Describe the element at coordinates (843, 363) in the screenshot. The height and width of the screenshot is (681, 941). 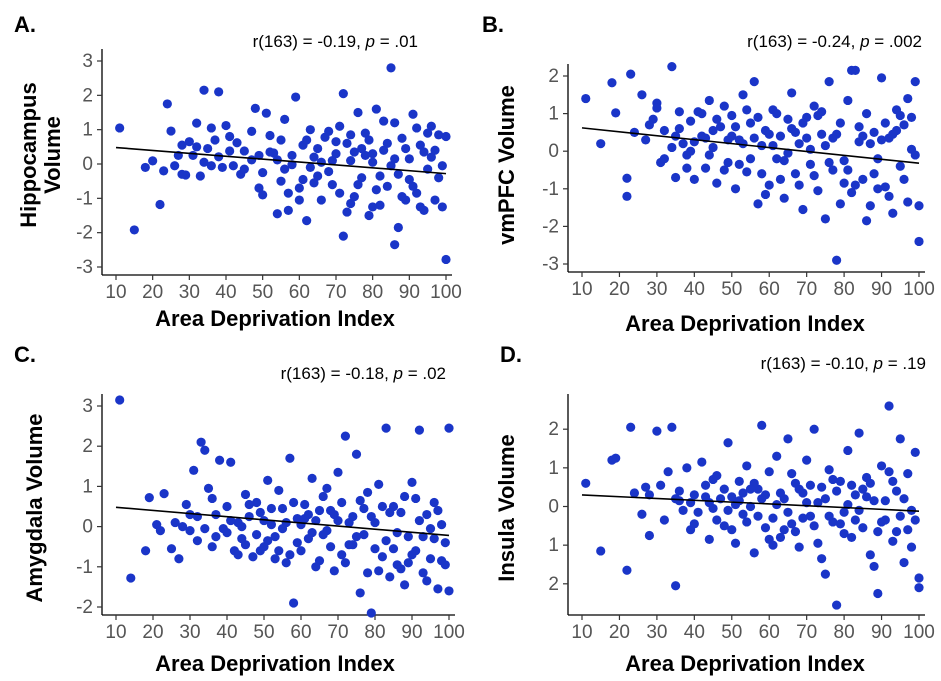
I see `correlation-annotation: r(163) = -0.10, p = .19` at that location.